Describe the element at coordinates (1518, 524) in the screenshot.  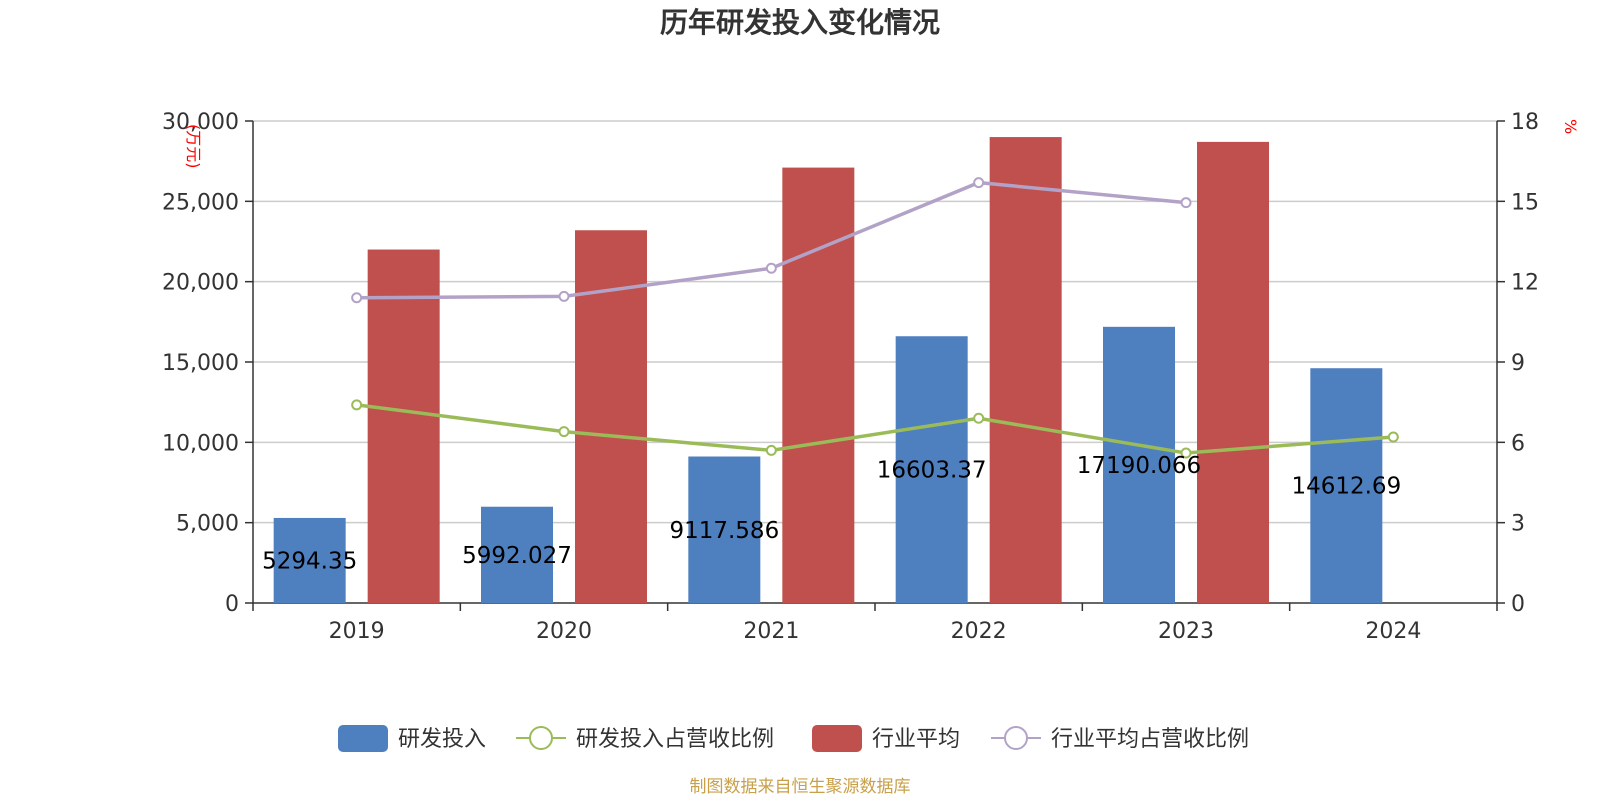
I see `right-tick-label: 3` at that location.